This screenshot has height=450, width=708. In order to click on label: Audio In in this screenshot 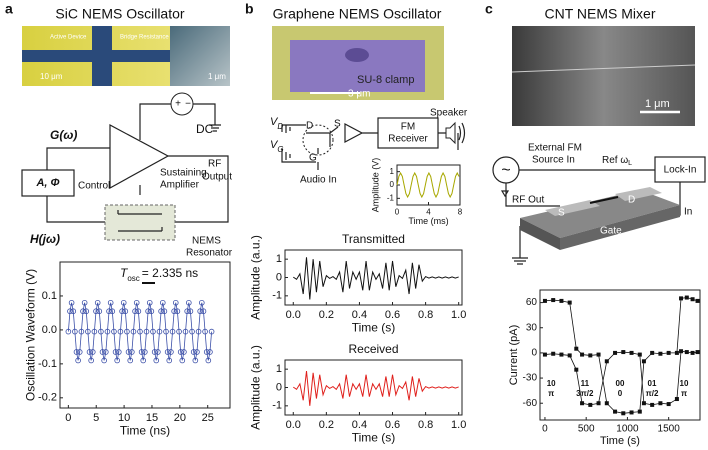, I will do `click(318, 180)`.